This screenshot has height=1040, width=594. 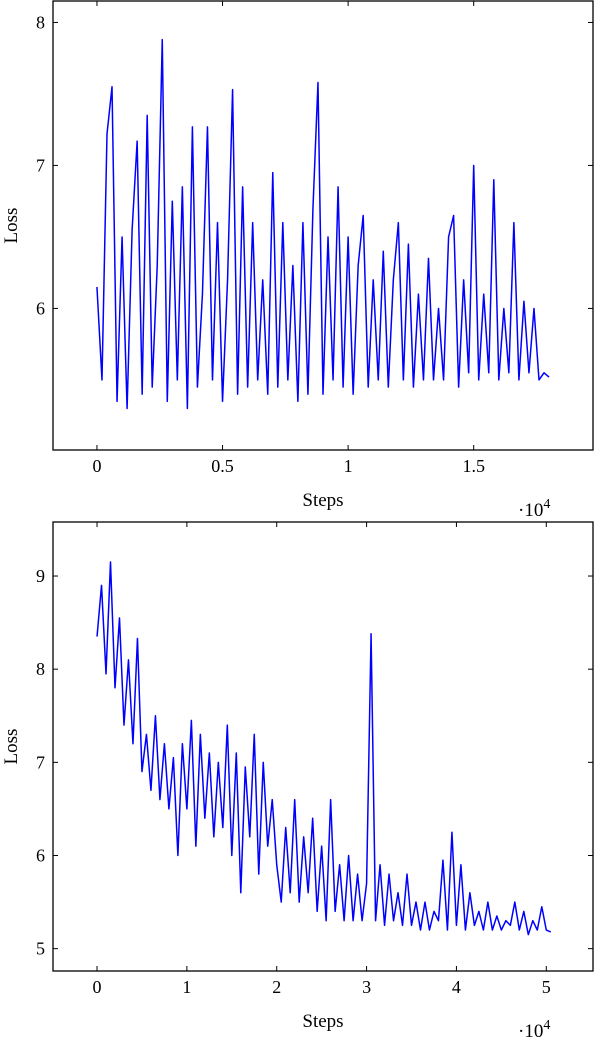 What do you see at coordinates (473, 466) in the screenshot?
I see `x-tick-label: 1.5` at bounding box center [473, 466].